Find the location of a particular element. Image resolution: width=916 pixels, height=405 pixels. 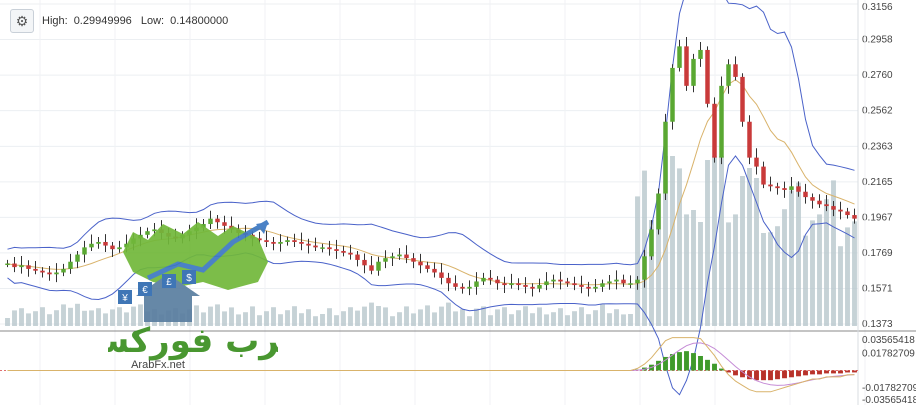

price-tick-label: 0.2562 is located at coordinates (877, 111).